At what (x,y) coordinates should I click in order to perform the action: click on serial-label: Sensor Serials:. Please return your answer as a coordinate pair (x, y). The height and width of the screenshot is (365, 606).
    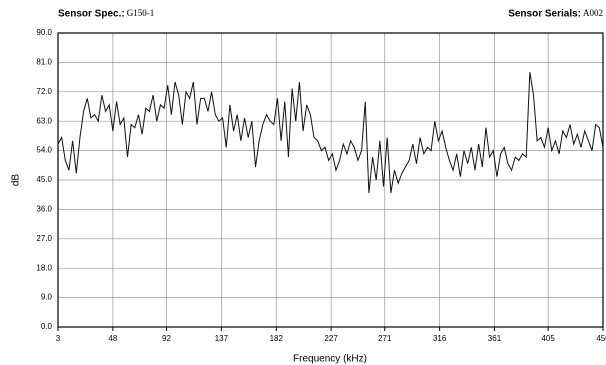
    Looking at the image, I should click on (544, 14).